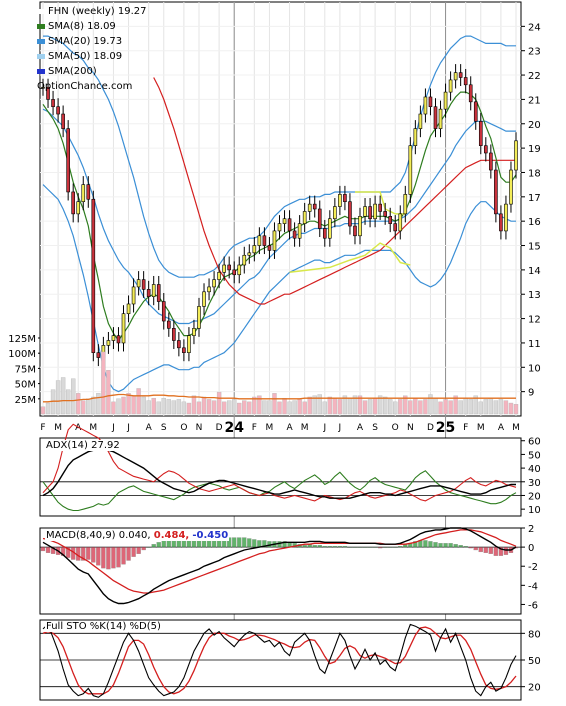 The height and width of the screenshot is (706, 566). I want to click on price-tick-label: 10, so click(534, 368).